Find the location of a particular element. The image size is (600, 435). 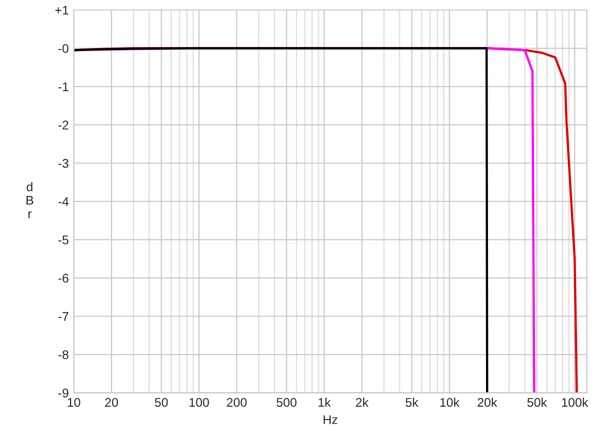

x-tick-label: 10 is located at coordinates (74, 402).